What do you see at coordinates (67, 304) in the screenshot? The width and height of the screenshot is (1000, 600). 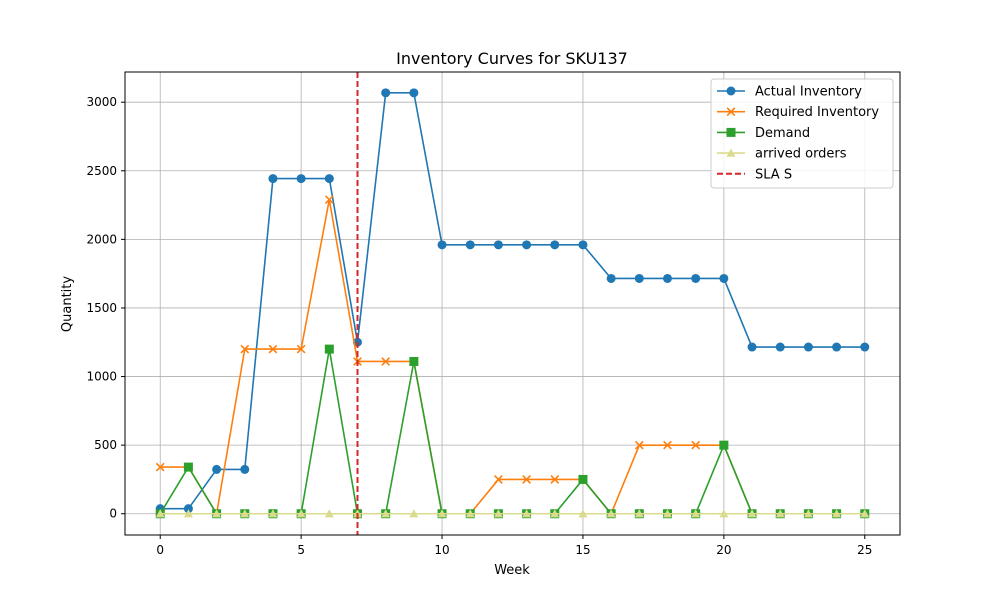 I see `y-axis-label: Quantity` at bounding box center [67, 304].